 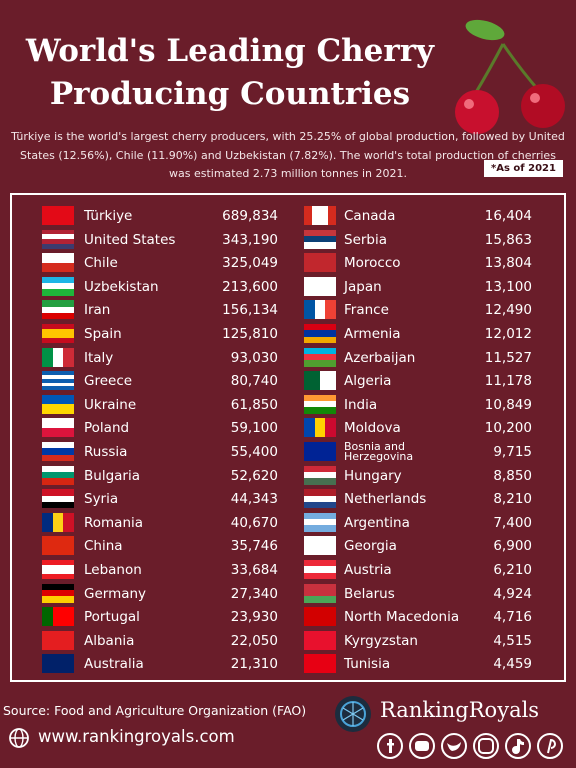 What do you see at coordinates (512, 617) in the screenshot?
I see `production: 4,716` at bounding box center [512, 617].